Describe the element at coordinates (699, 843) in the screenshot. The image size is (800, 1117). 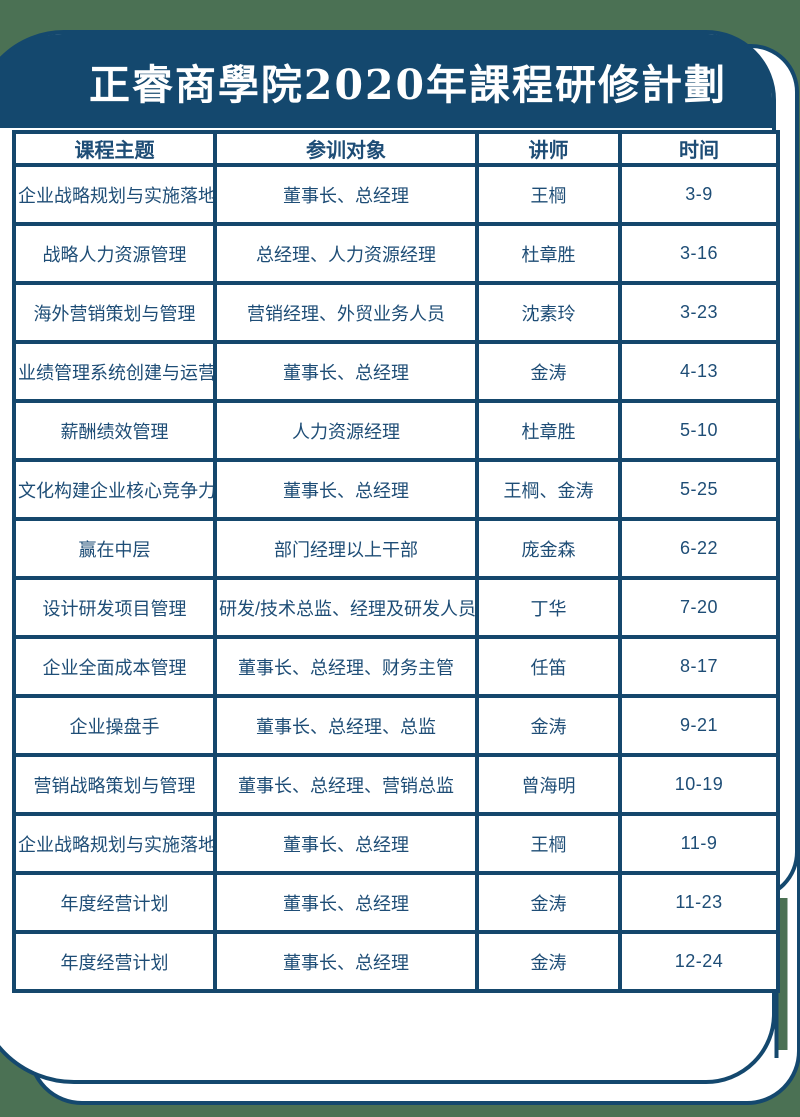
I see `course-time-cell: 11-9` at that location.